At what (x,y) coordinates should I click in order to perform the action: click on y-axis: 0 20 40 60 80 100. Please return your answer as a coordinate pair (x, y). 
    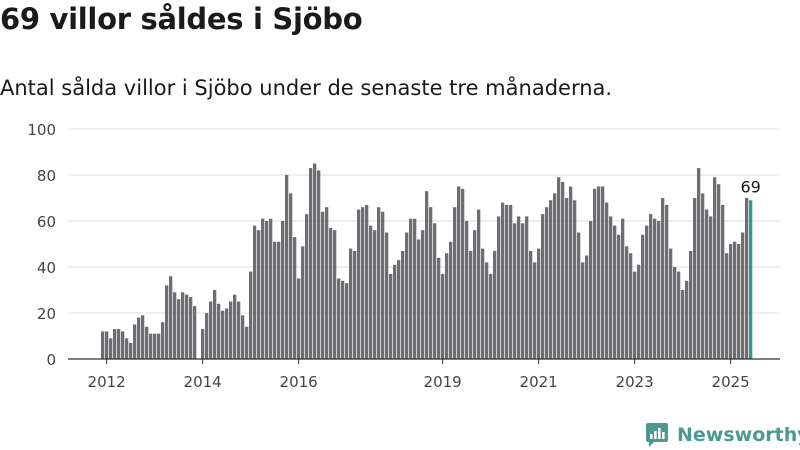
    Looking at the image, I should click on (41, 245).